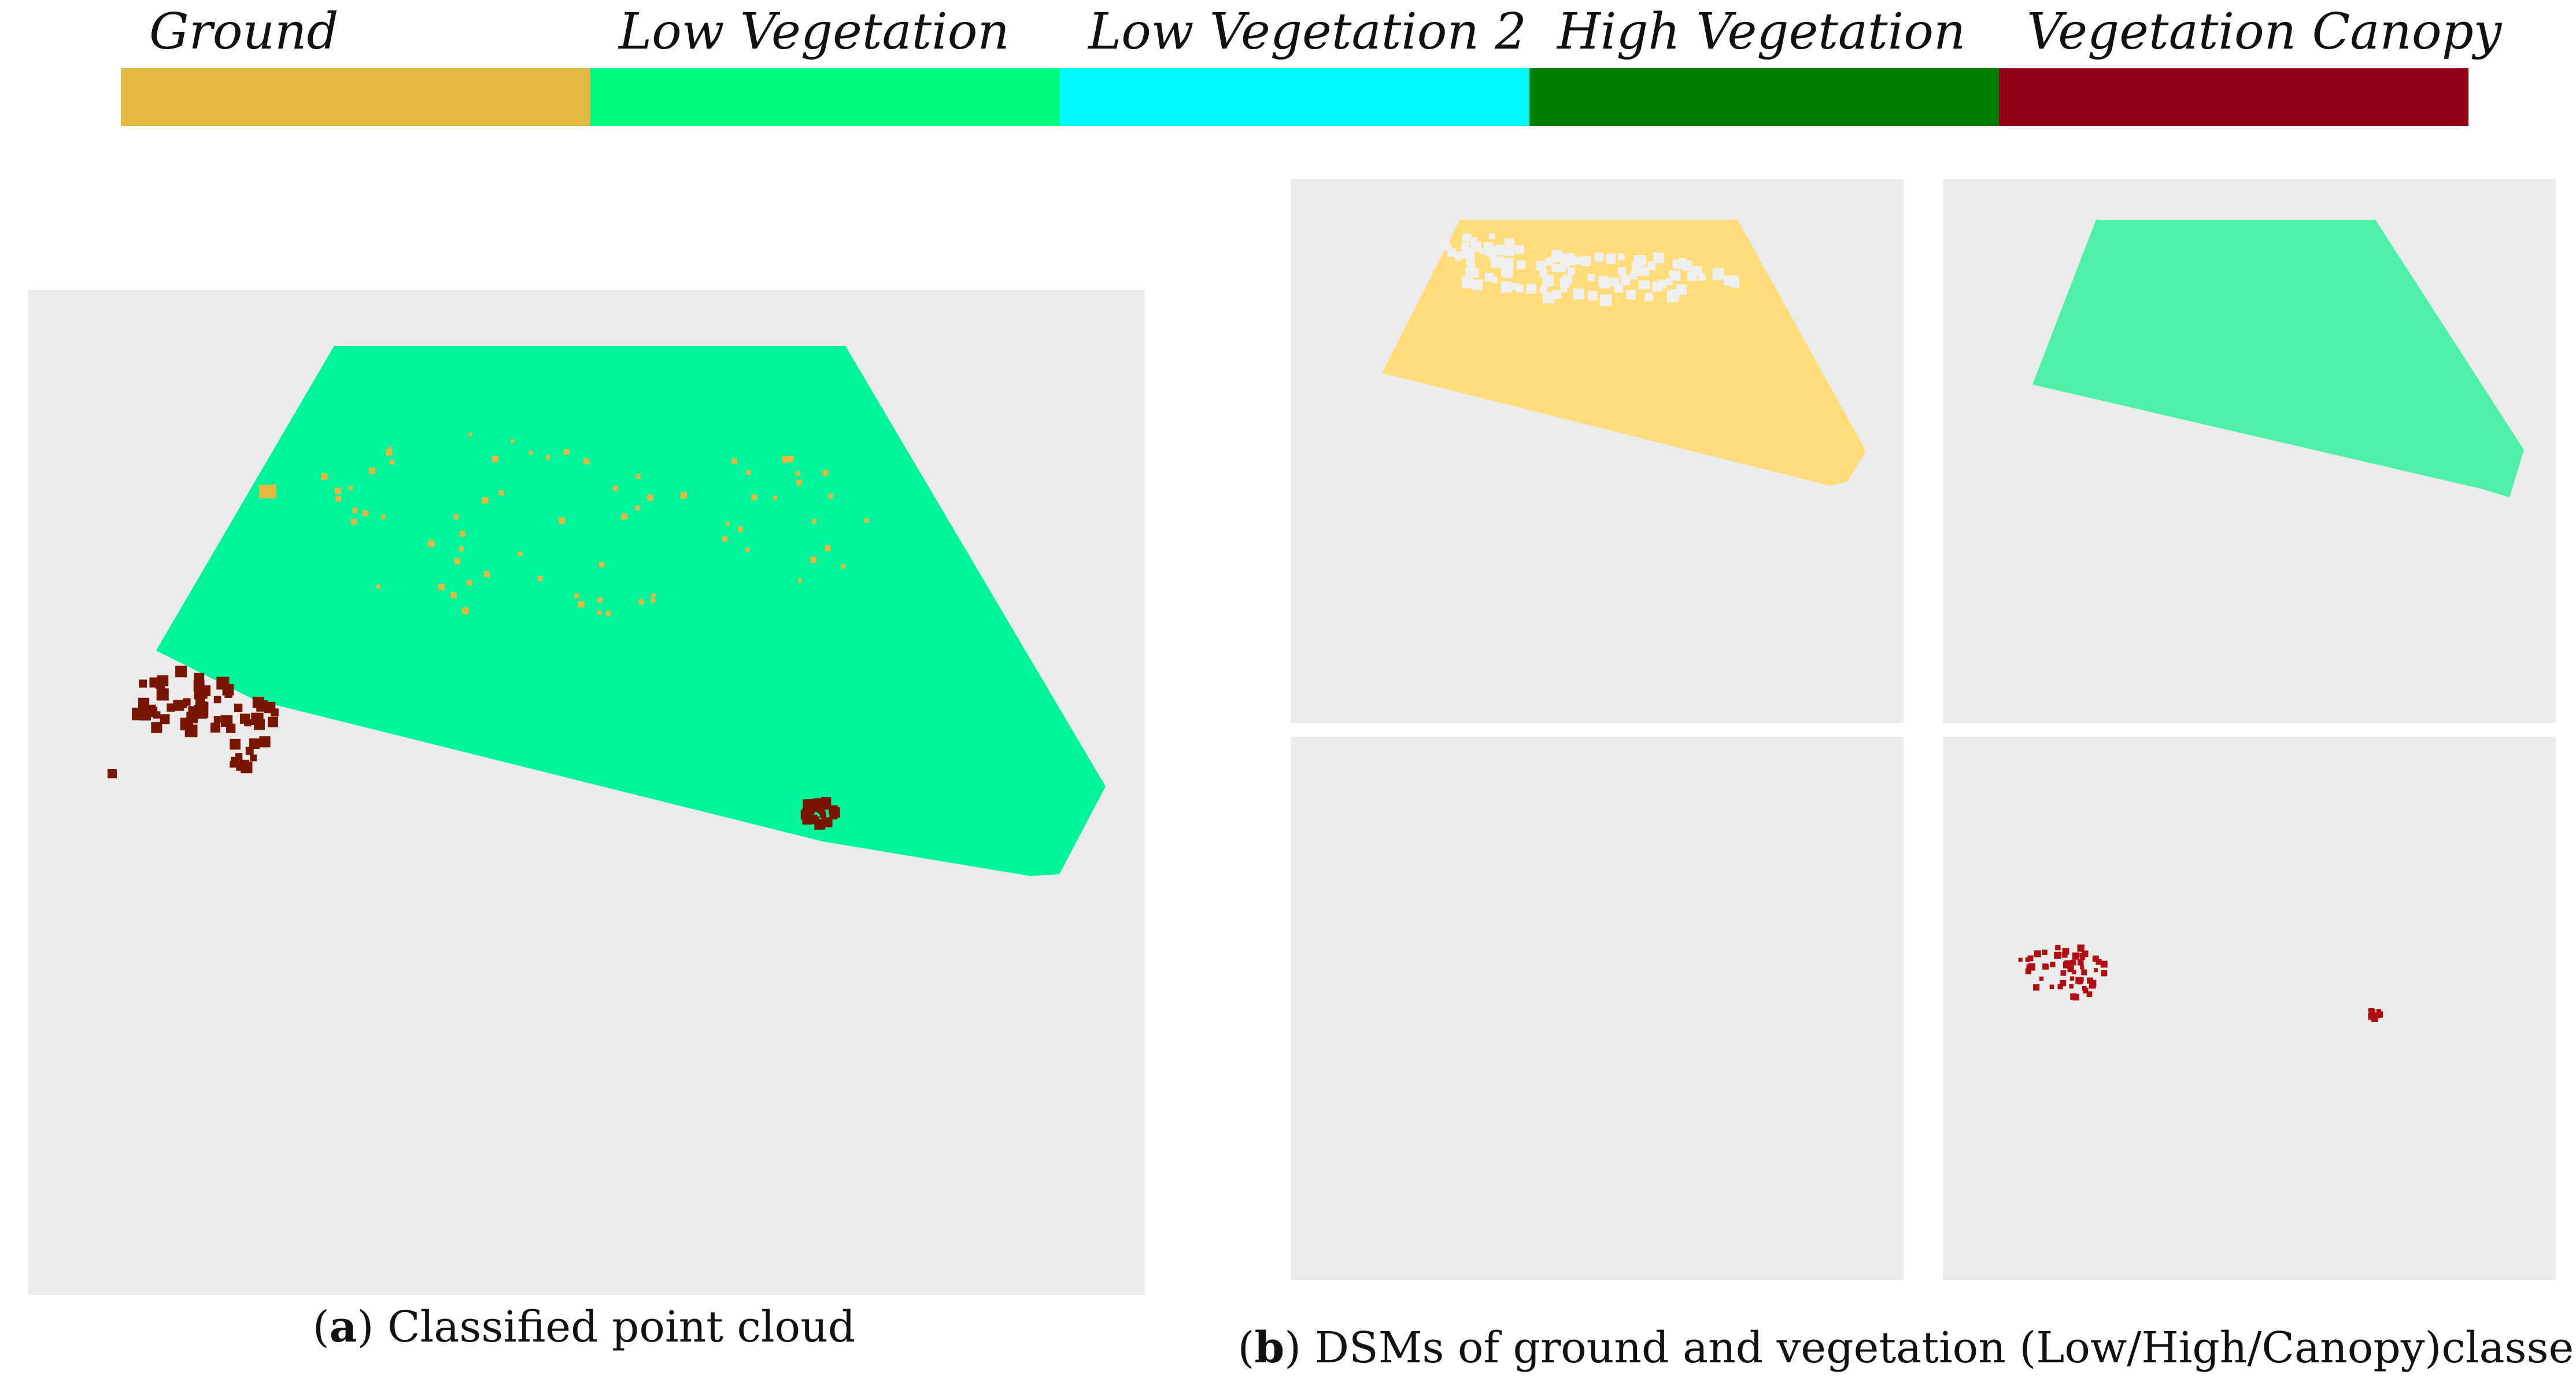 The image size is (2576, 1393). Describe the element at coordinates (355, 97) in the screenshot. I see `legend-swatch-ground` at that location.